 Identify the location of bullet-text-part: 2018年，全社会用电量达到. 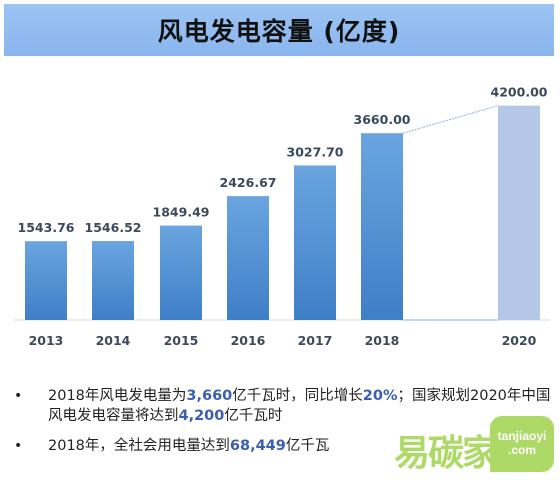
(139, 446).